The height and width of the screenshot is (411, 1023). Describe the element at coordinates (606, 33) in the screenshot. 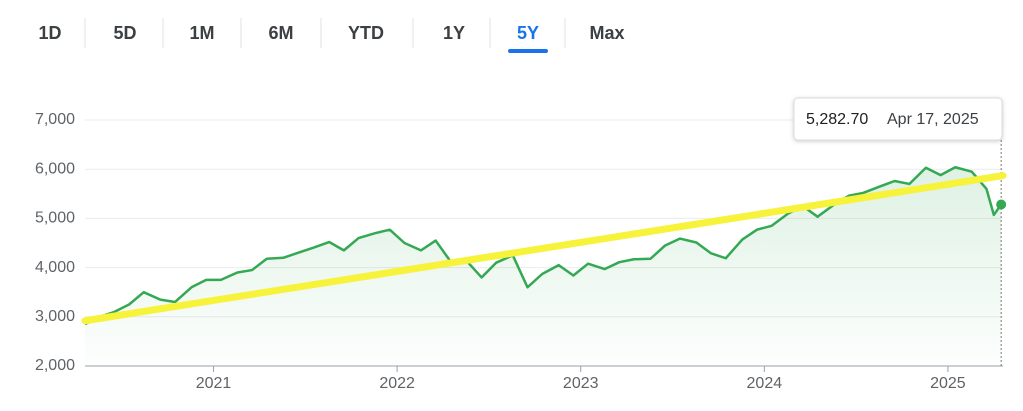

I see `tab: Max` at that location.